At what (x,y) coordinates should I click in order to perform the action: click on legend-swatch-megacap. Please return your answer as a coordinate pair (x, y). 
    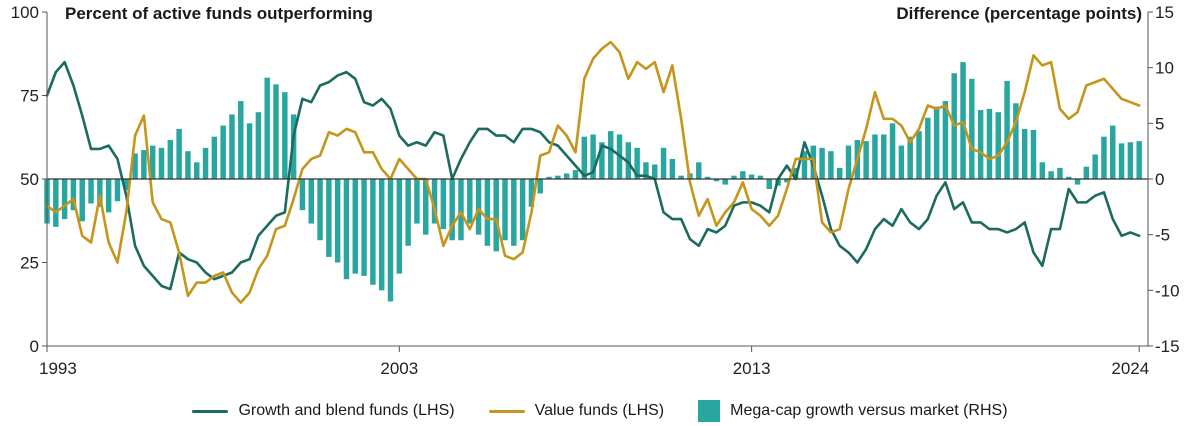
    Looking at the image, I should click on (709, 411).